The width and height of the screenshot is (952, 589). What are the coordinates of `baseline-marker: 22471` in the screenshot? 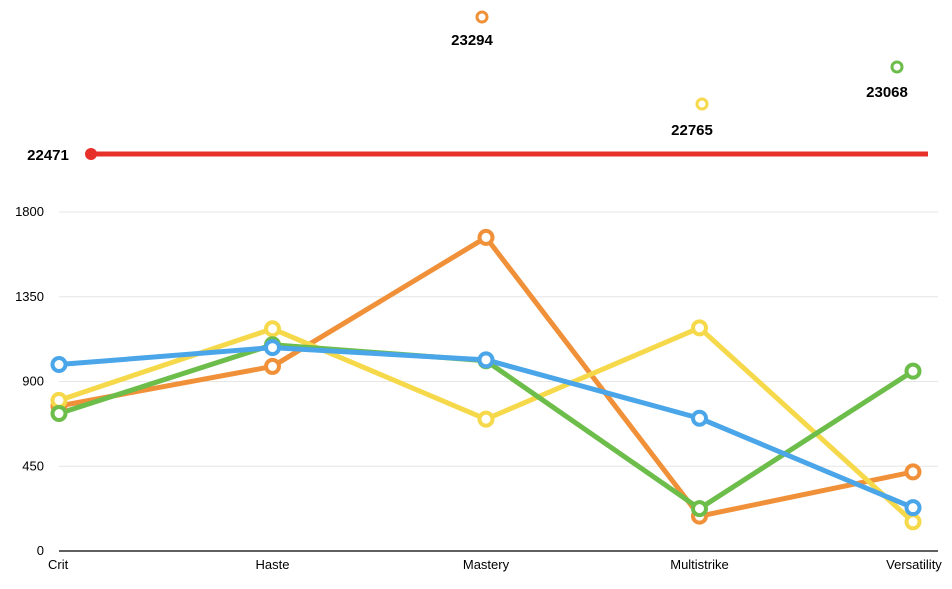 It's located at (477, 155).